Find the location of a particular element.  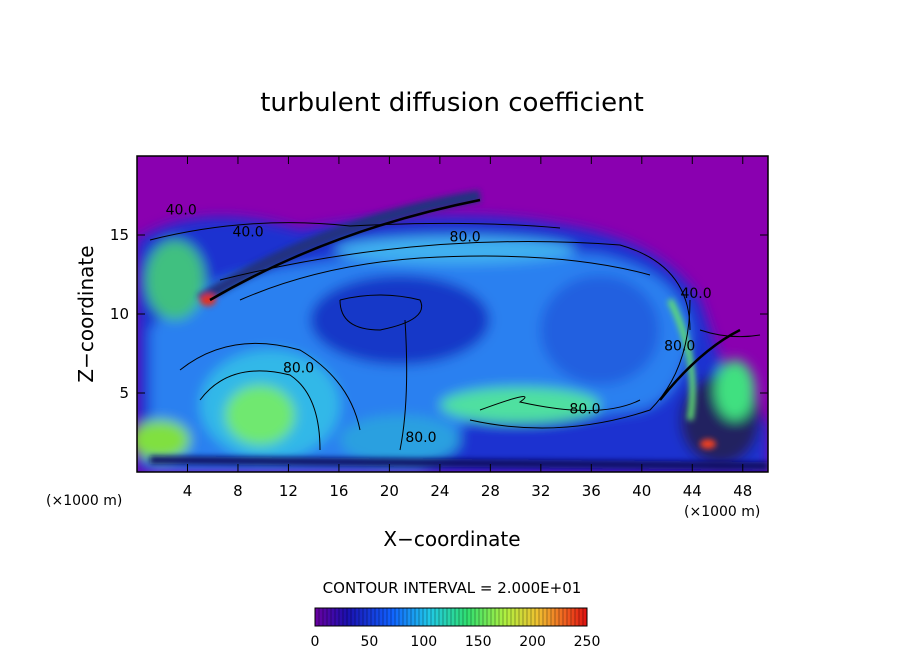

colorbar-tick-label: 50 is located at coordinates (369, 642).